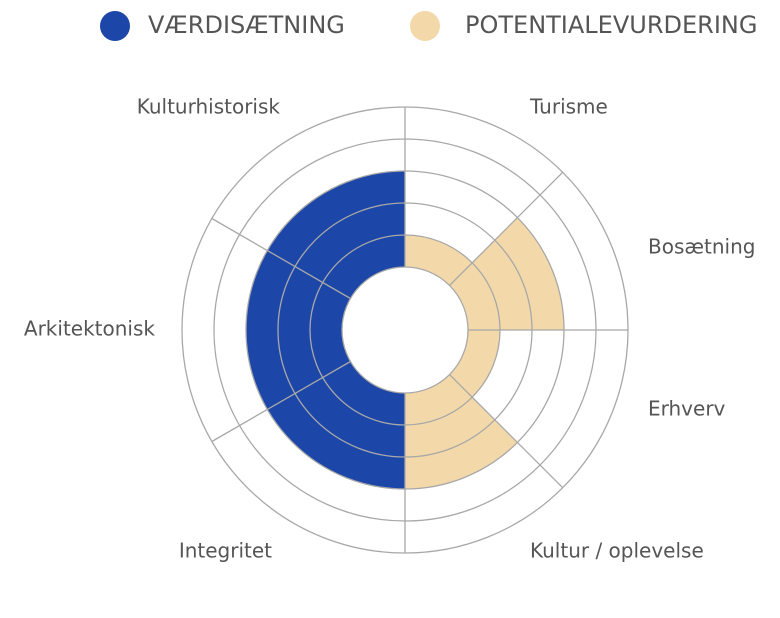 Image resolution: width=780 pixels, height=618 pixels. What do you see at coordinates (246, 25) in the screenshot?
I see `legend-label: VÆRDISÆTNING` at bounding box center [246, 25].